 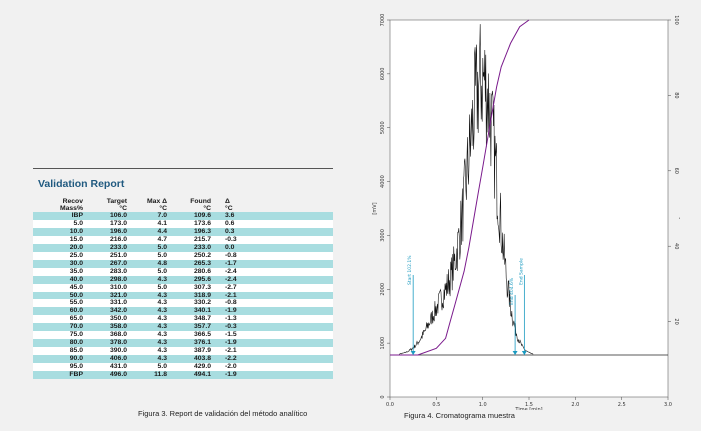 What do you see at coordinates (60, 367) in the screenshot?
I see `table-cell: 95.0` at bounding box center [60, 367].